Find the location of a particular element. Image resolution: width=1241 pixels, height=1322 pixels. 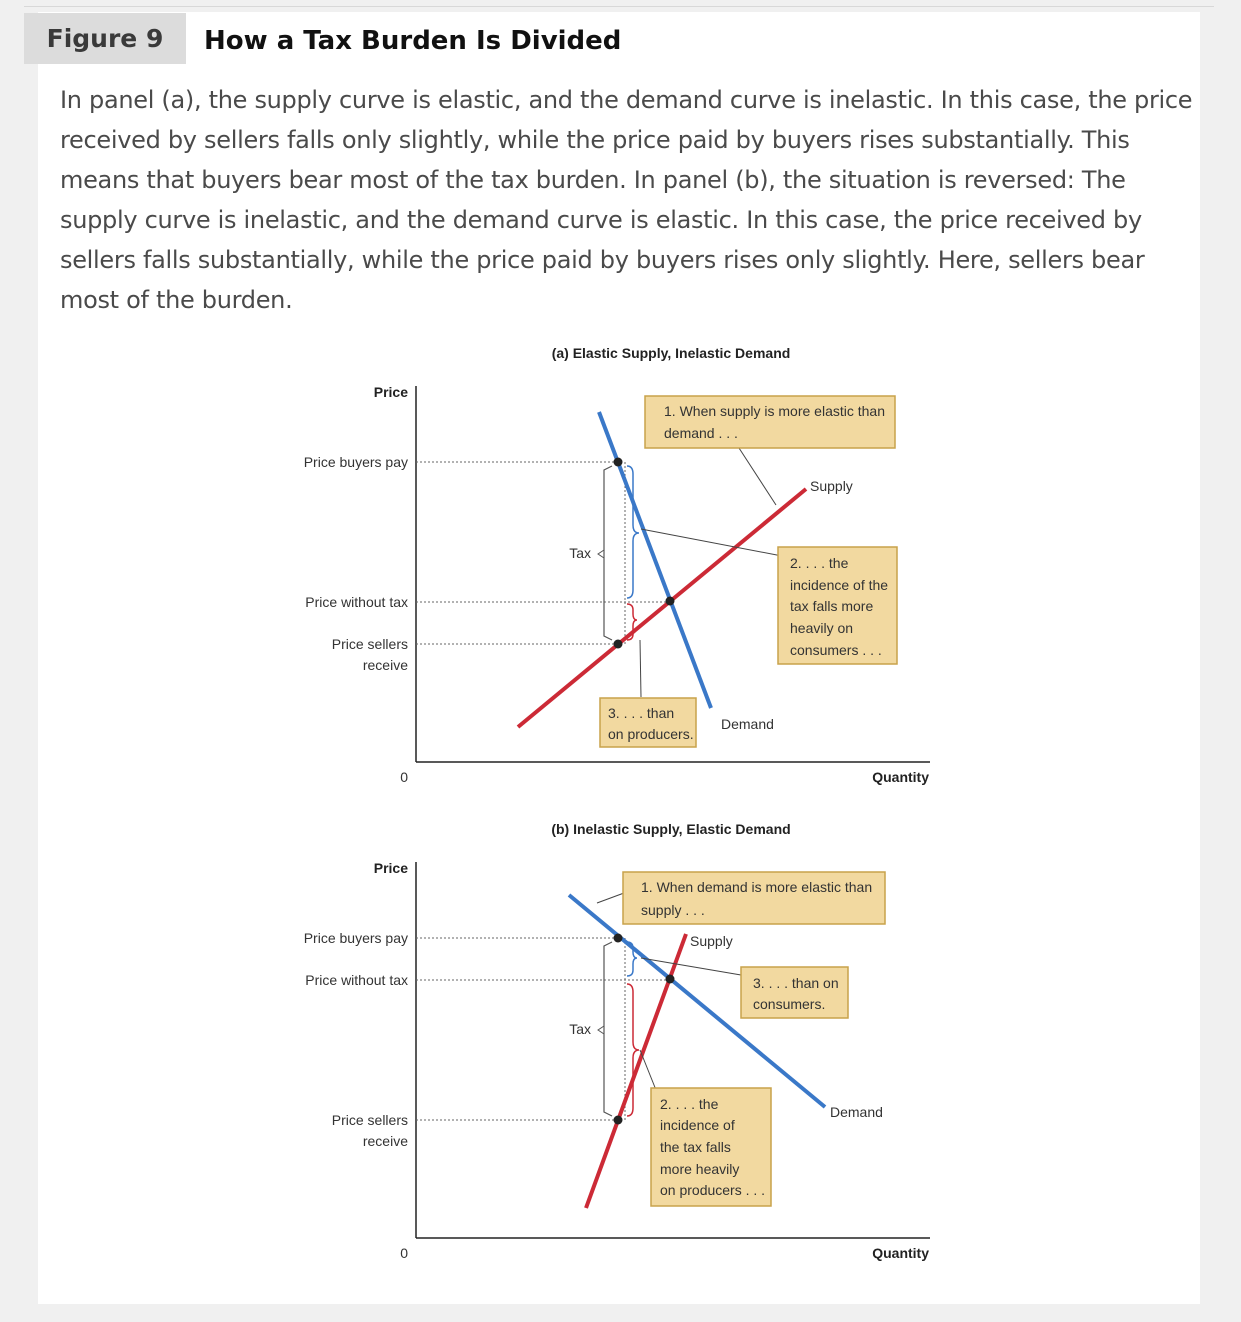

panel-a-callout-3-box is located at coordinates (648, 722).